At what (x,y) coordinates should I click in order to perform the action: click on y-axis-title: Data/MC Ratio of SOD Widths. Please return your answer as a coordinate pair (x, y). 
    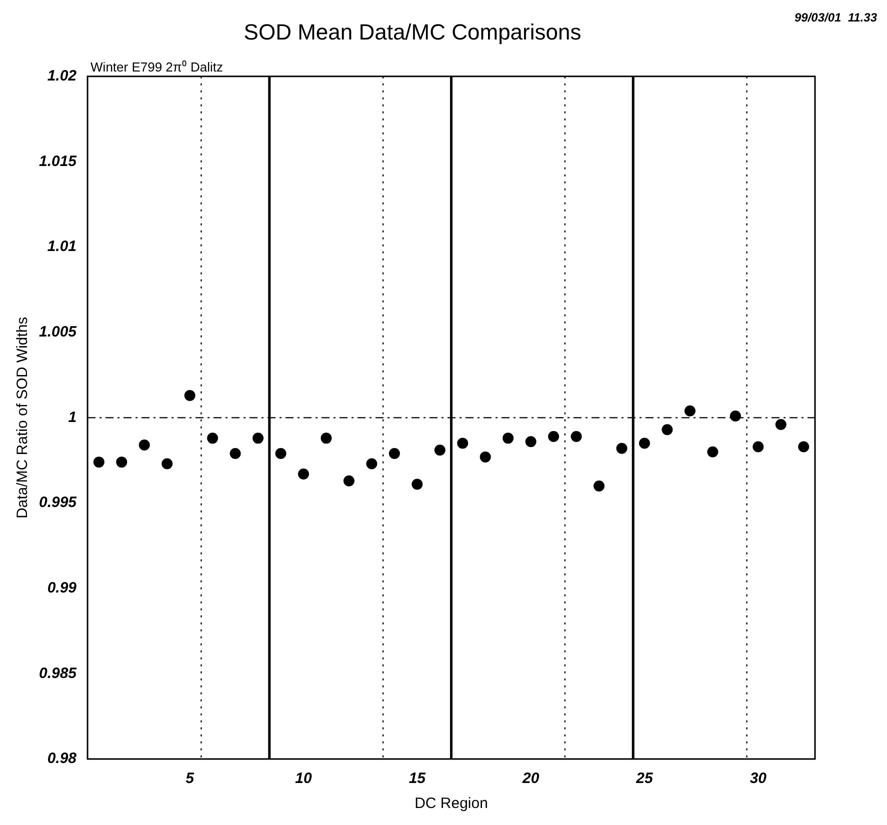
    Looking at the image, I should click on (23, 417).